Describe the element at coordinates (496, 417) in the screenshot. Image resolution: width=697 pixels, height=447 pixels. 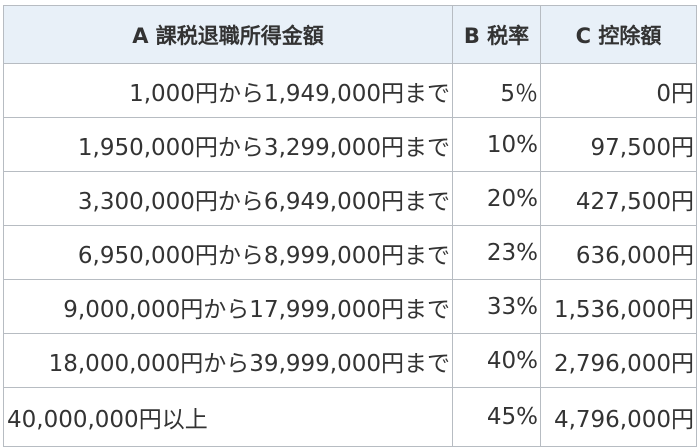
I see `tax-rate-cell: 45%` at that location.